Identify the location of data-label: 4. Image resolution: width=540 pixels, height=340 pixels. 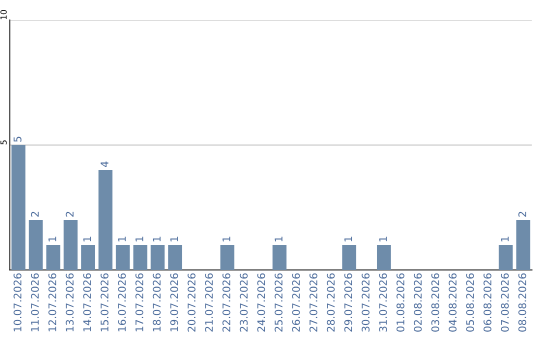
(104, 164).